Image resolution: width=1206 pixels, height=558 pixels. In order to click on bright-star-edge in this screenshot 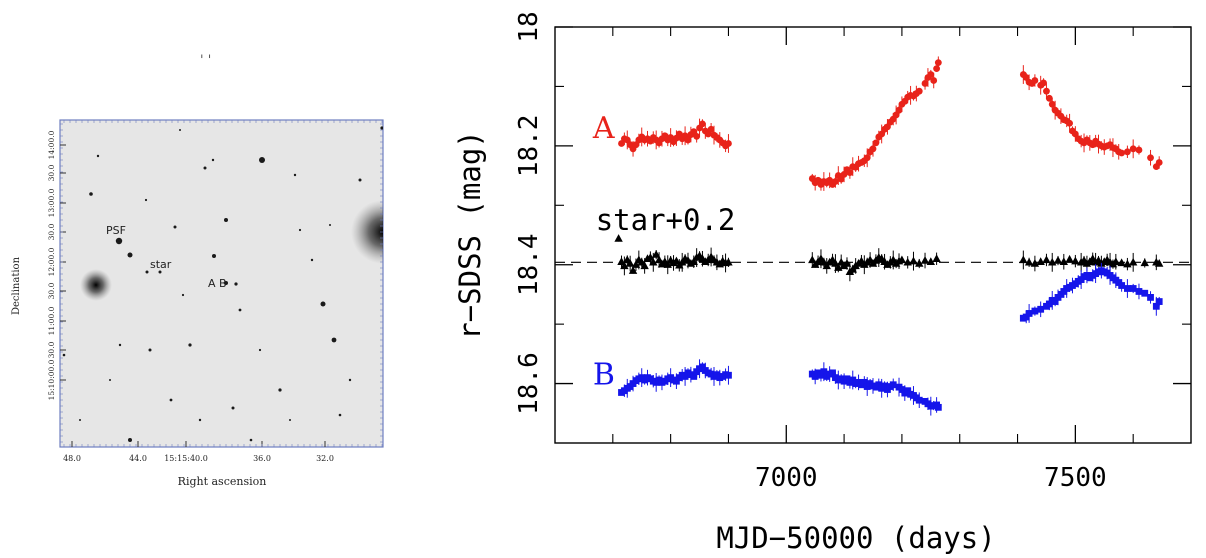, I will do `click(367, 232)`.